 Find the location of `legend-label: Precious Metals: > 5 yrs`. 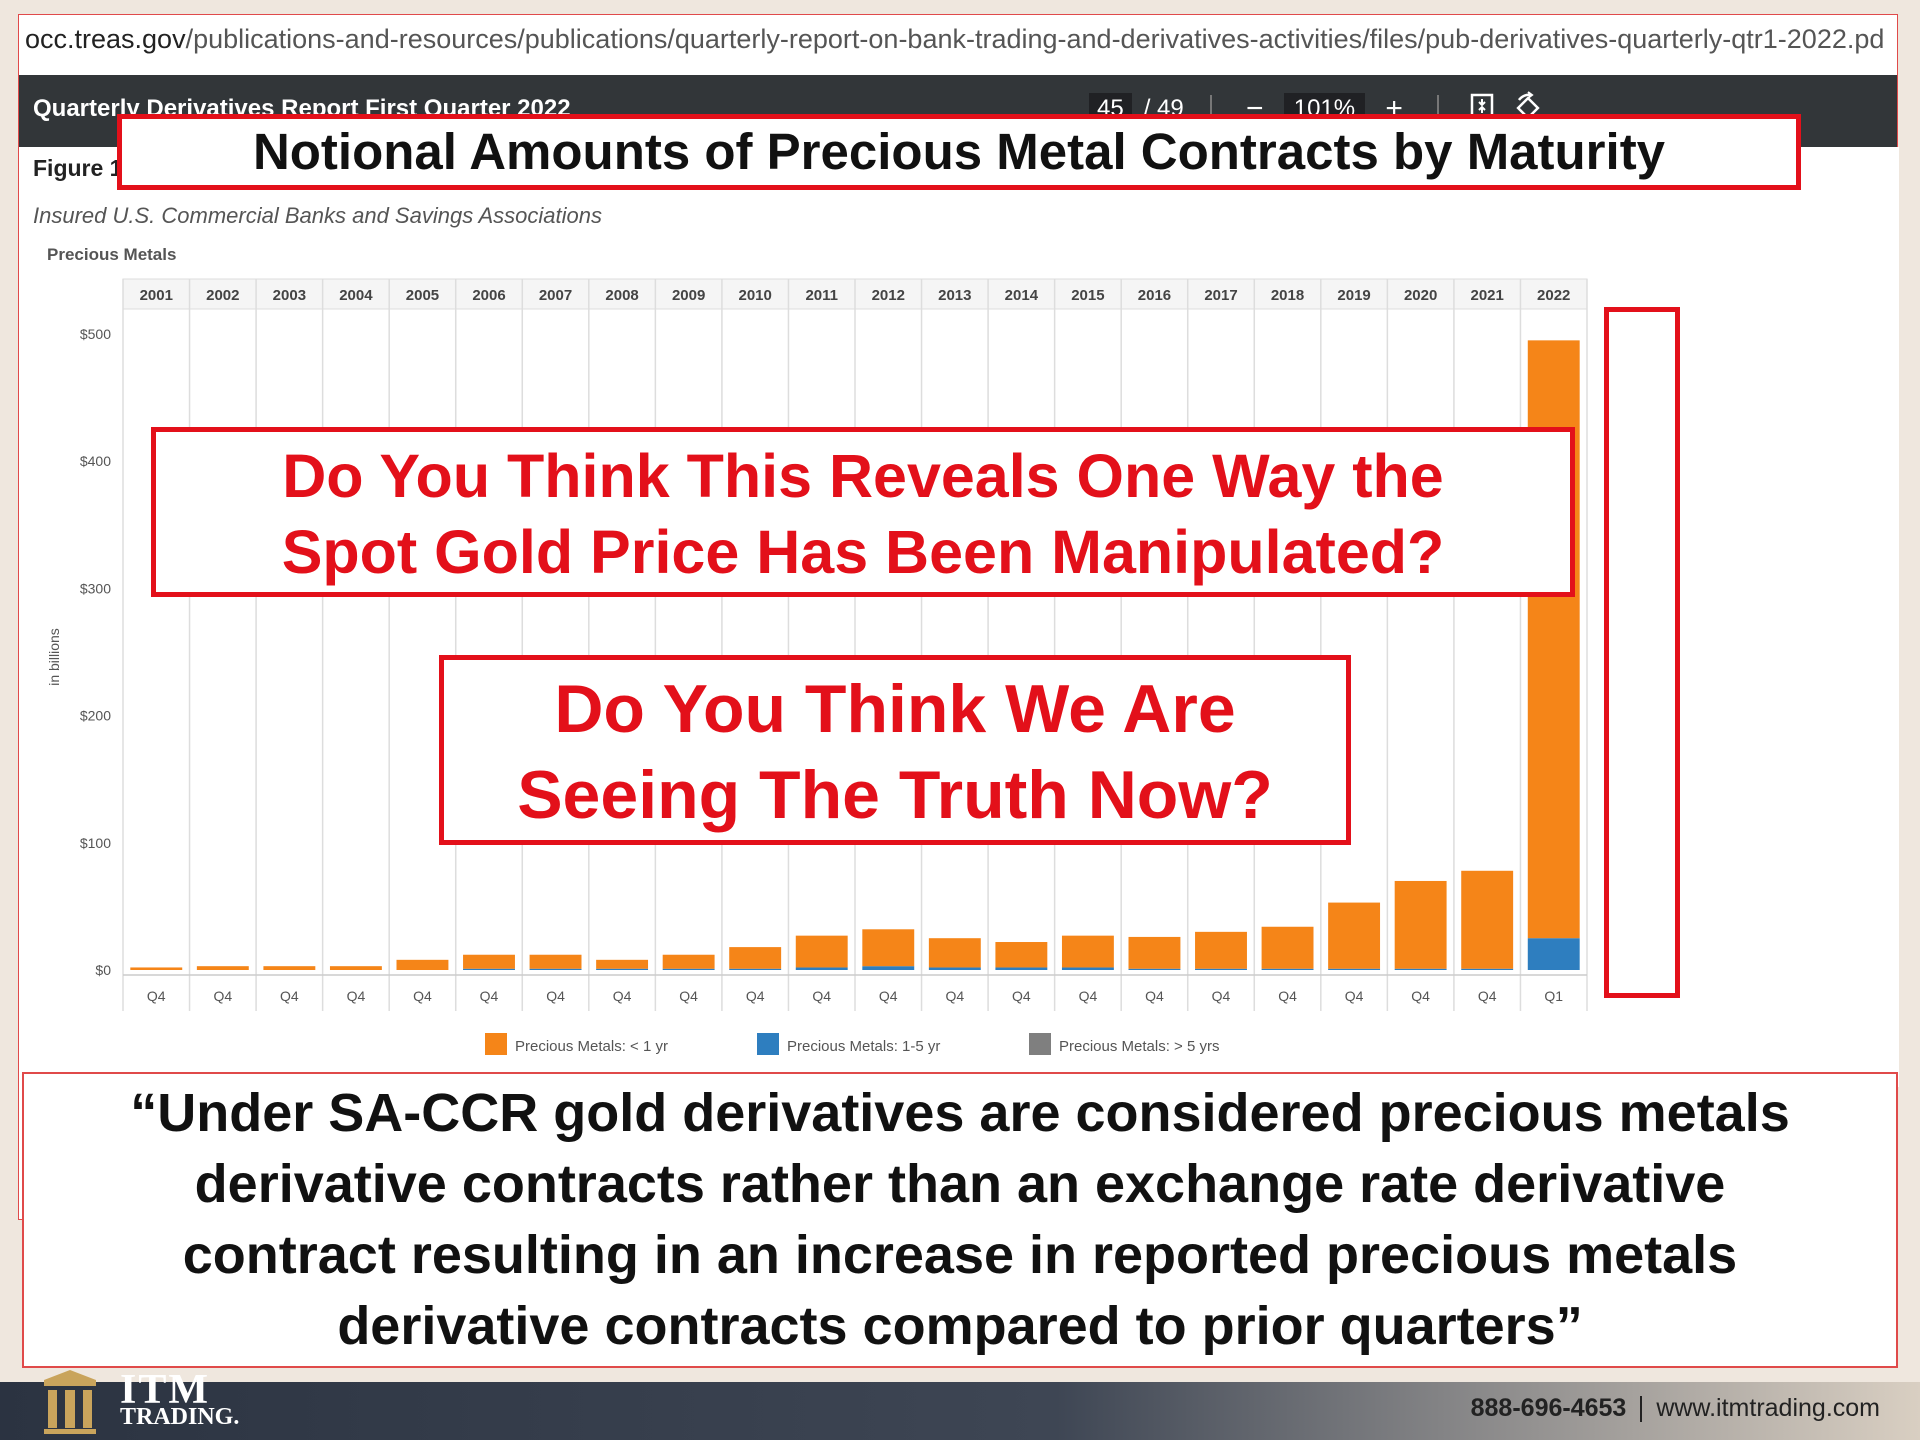

legend-label: Precious Metals: > 5 yrs is located at coordinates (1139, 1046).